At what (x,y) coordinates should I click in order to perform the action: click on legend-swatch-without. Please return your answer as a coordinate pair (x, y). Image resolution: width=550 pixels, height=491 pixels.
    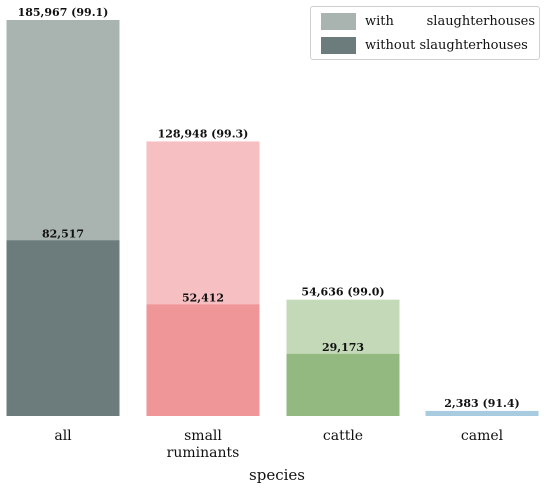
    Looking at the image, I should click on (338, 45).